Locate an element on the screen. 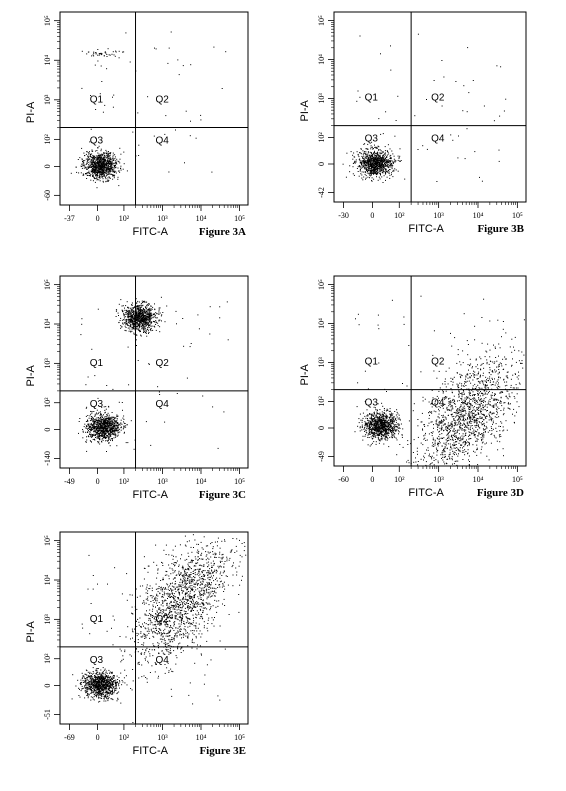 The height and width of the screenshot is (791, 566). x-tick-label: 10⁵ is located at coordinates (239, 481).